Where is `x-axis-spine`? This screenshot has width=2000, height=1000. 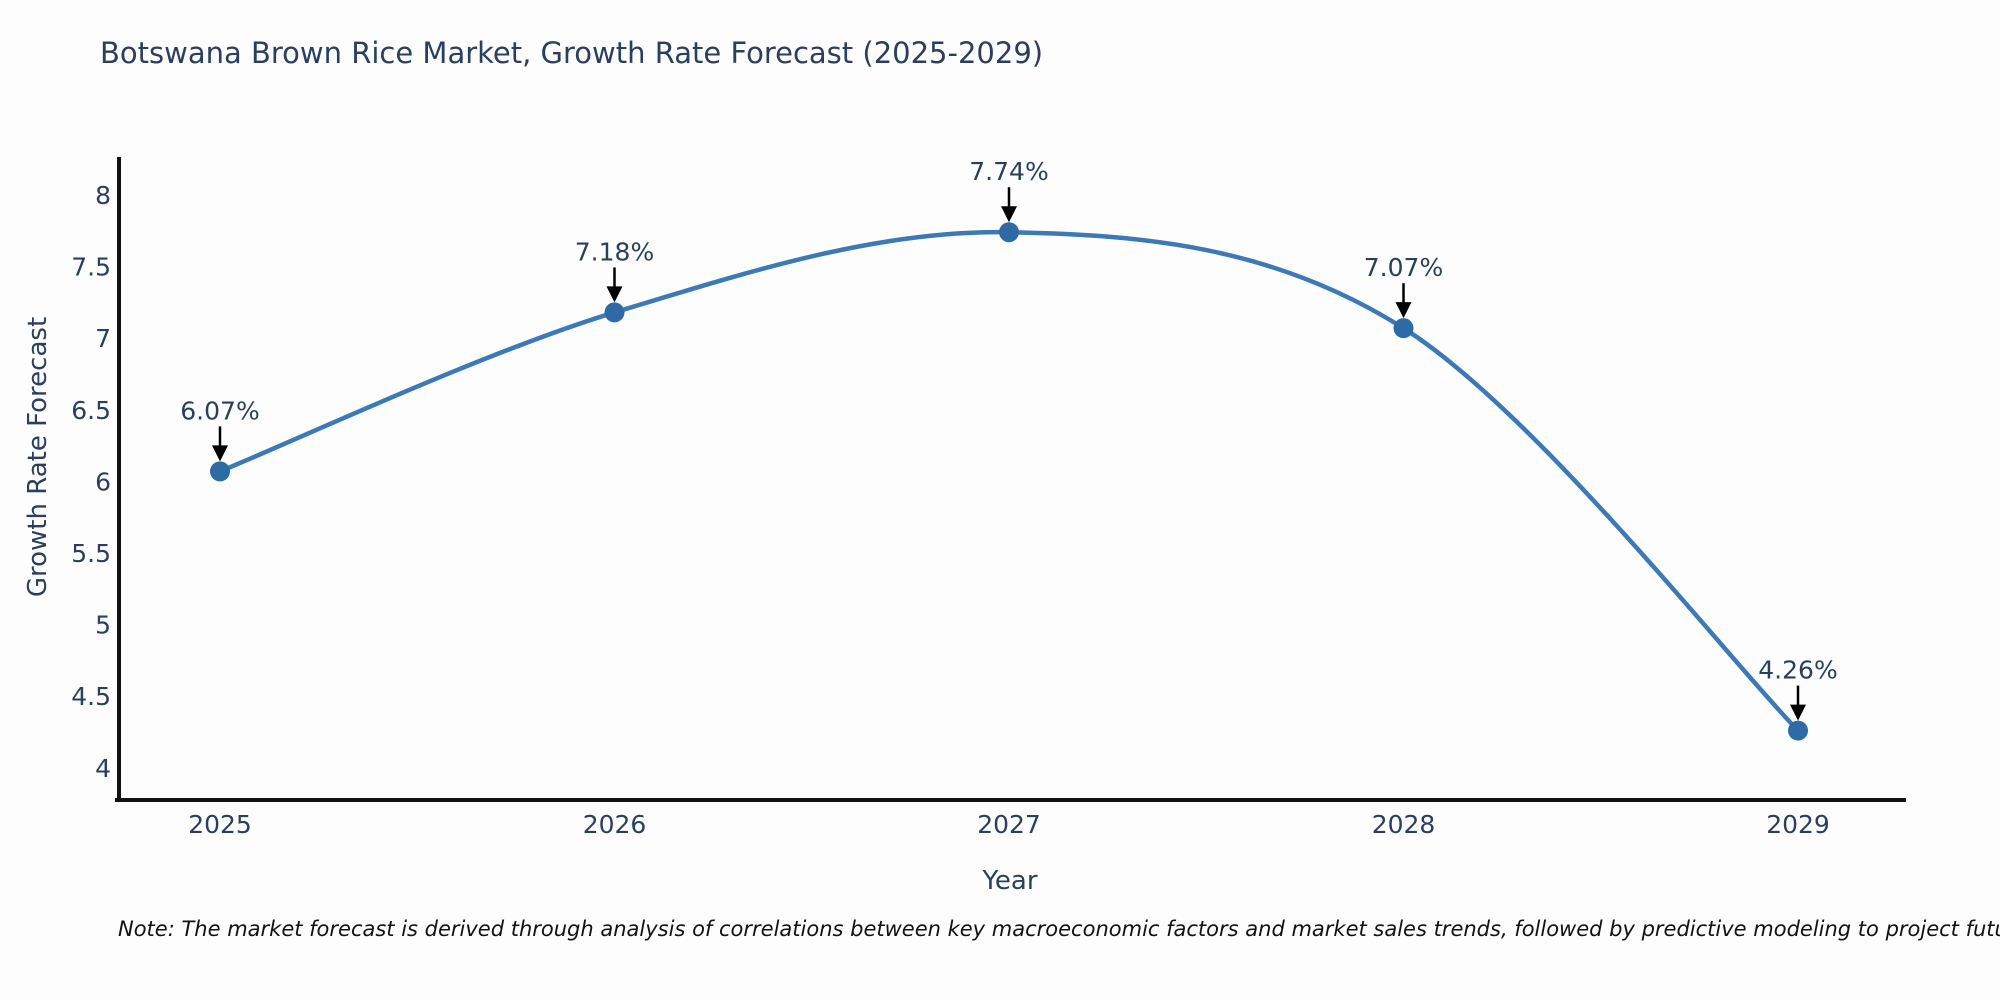 x-axis-spine is located at coordinates (1010, 800).